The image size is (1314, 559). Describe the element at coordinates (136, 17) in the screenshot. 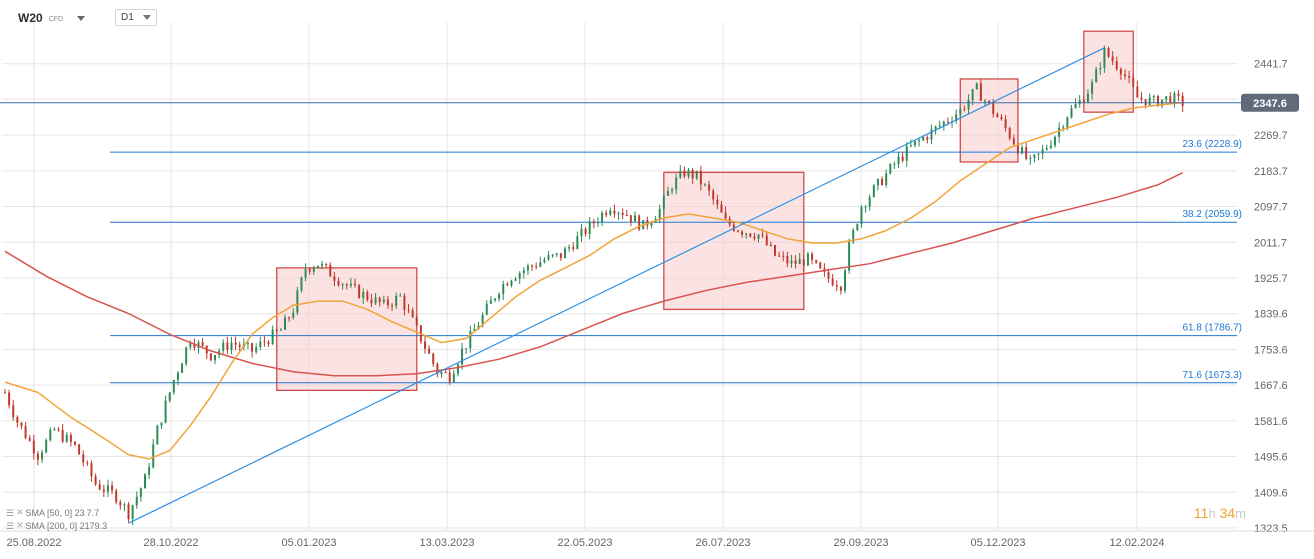

I see `timeframe-selector: D1` at that location.